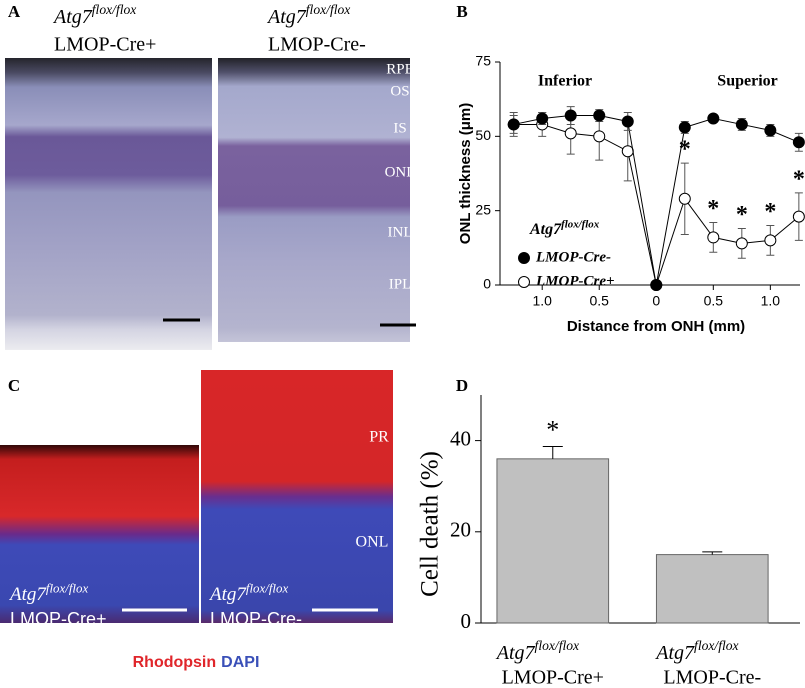 Image resolution: width=805 pixels, height=688 pixels. I want to click on y-tick-label: 20, so click(460, 530).